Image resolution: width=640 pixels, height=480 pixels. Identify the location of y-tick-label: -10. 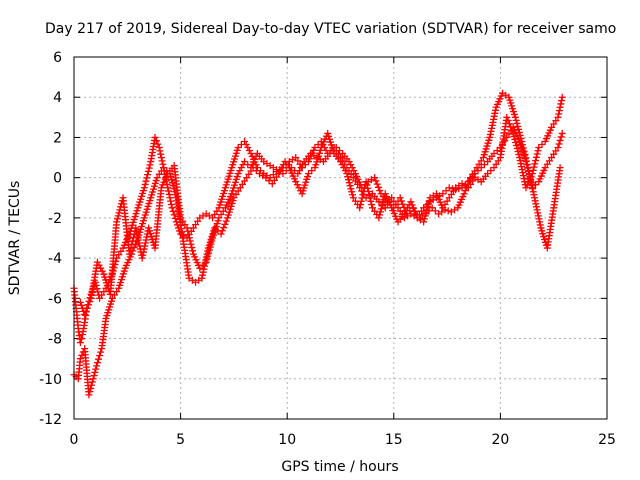
(50, 380).